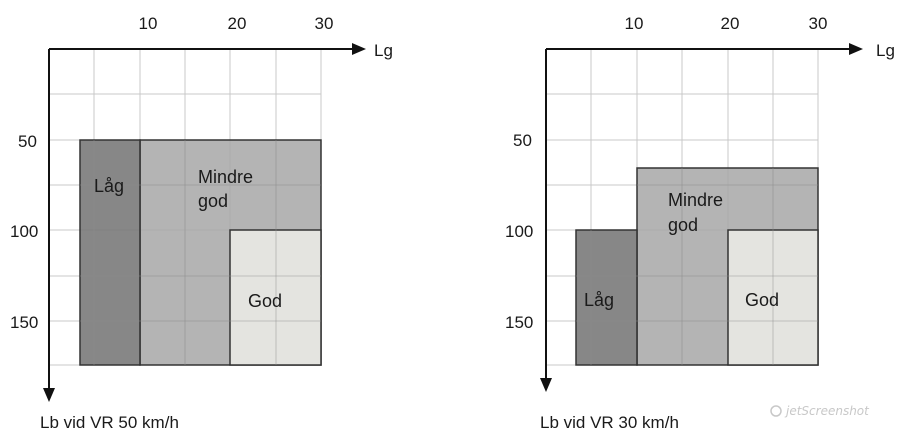 The image size is (903, 432). What do you see at coordinates (609, 422) in the screenshot?
I see `caption: Lb vid VR 30 km/h` at bounding box center [609, 422].